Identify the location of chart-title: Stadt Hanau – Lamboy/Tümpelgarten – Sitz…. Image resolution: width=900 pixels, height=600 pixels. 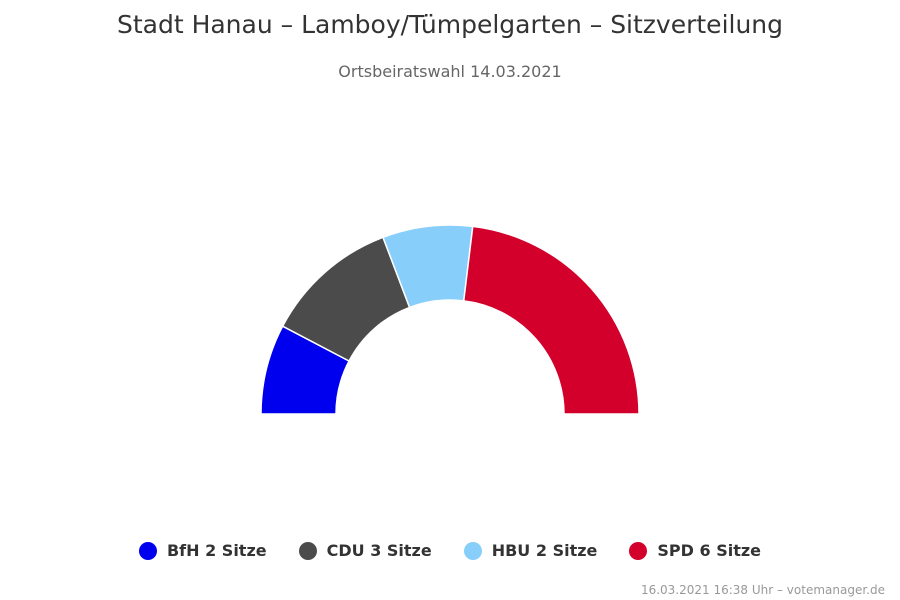
(450, 24).